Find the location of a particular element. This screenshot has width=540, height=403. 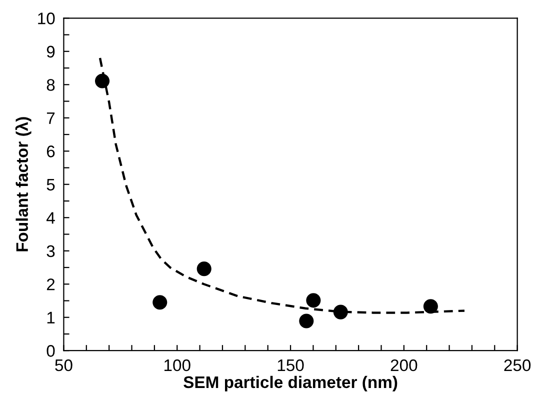

y-tick-label: 9 is located at coordinates (50, 52).